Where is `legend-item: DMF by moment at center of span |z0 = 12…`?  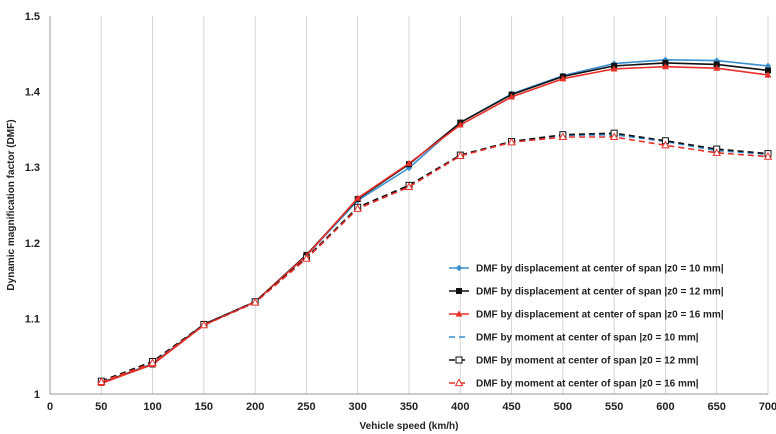 legend-item: DMF by moment at center of span |z0 = 12… is located at coordinates (574, 361).